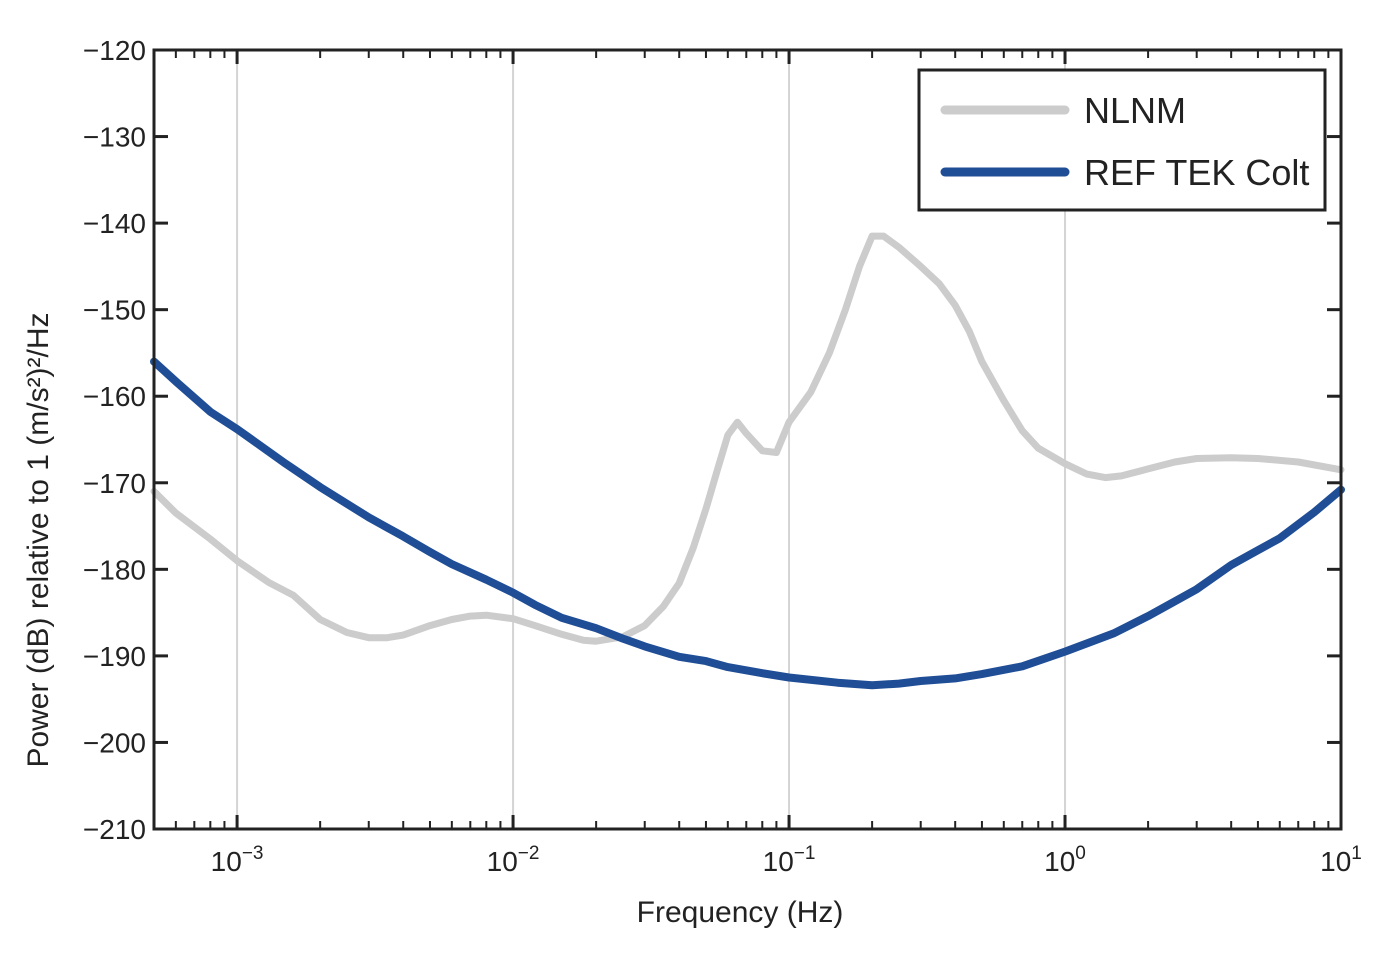  I want to click on y-tick-label: −210, so click(114, 829).